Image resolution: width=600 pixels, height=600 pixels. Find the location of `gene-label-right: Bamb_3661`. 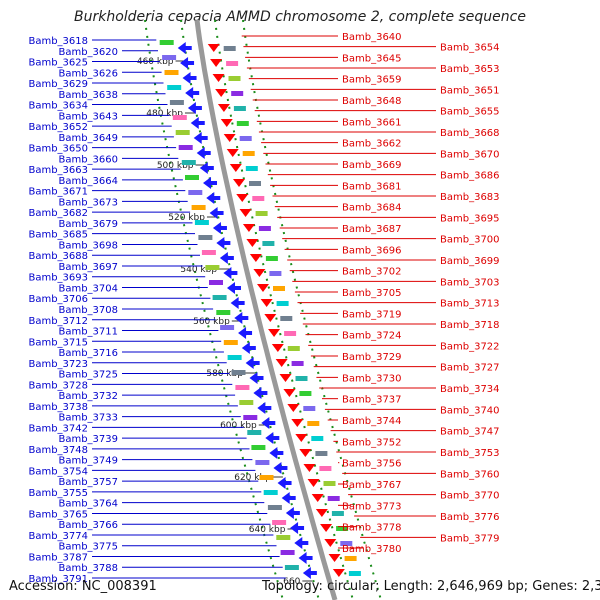

gene-label-right: Bamb_3661 is located at coordinates (372, 122).